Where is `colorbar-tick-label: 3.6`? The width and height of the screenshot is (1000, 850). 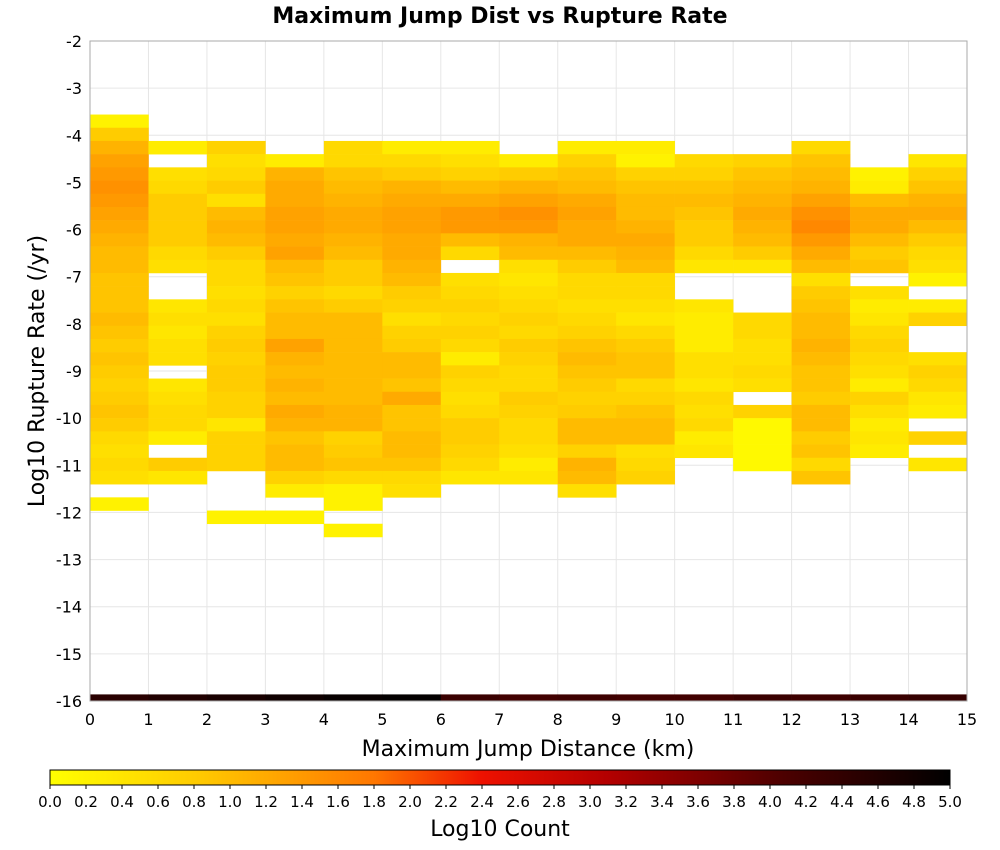
colorbar-tick-label: 3.6 is located at coordinates (698, 802).